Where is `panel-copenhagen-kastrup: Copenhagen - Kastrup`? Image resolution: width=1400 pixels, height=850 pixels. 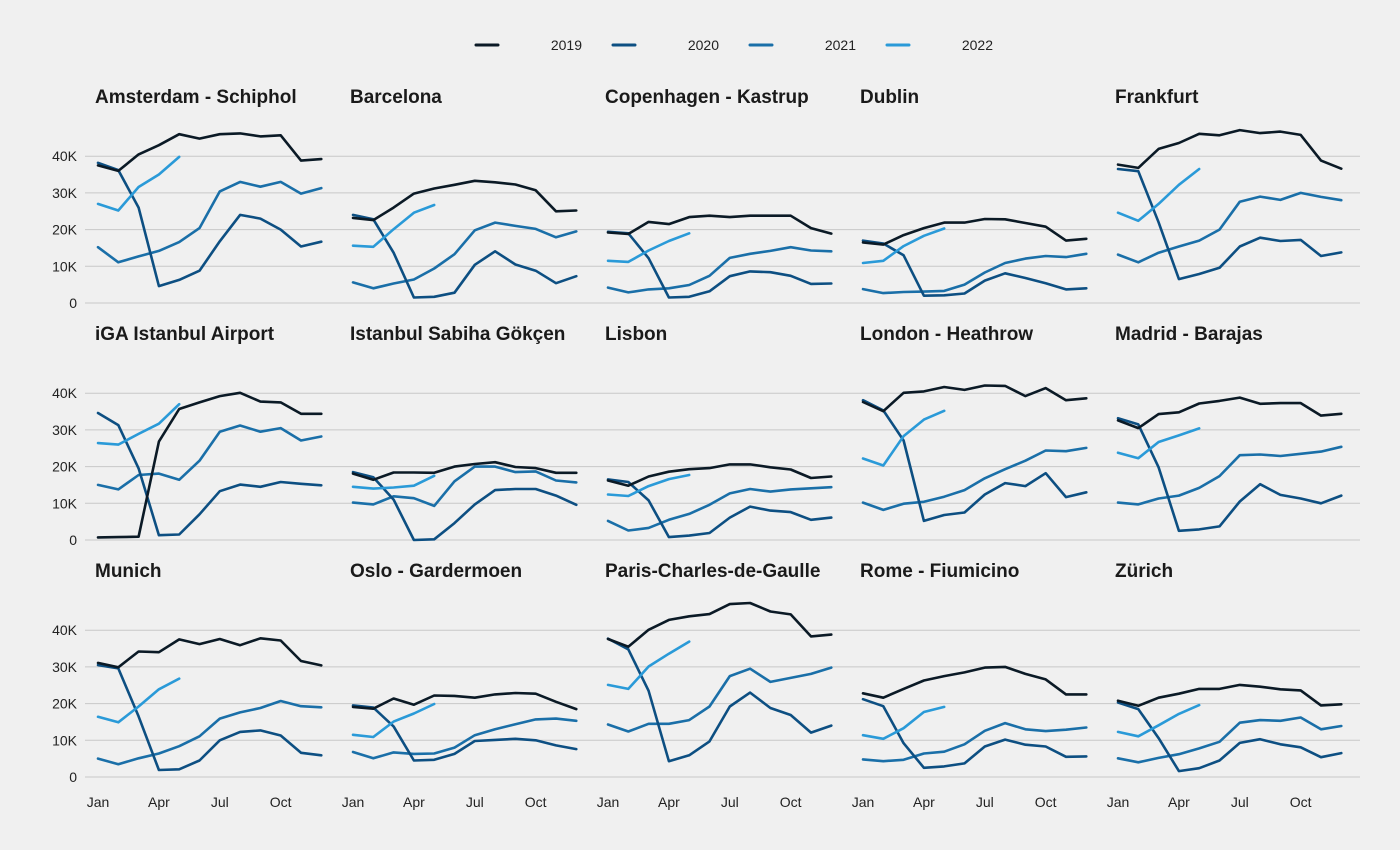 panel-copenhagen-kastrup: Copenhagen - Kastrup is located at coordinates (722, 195).